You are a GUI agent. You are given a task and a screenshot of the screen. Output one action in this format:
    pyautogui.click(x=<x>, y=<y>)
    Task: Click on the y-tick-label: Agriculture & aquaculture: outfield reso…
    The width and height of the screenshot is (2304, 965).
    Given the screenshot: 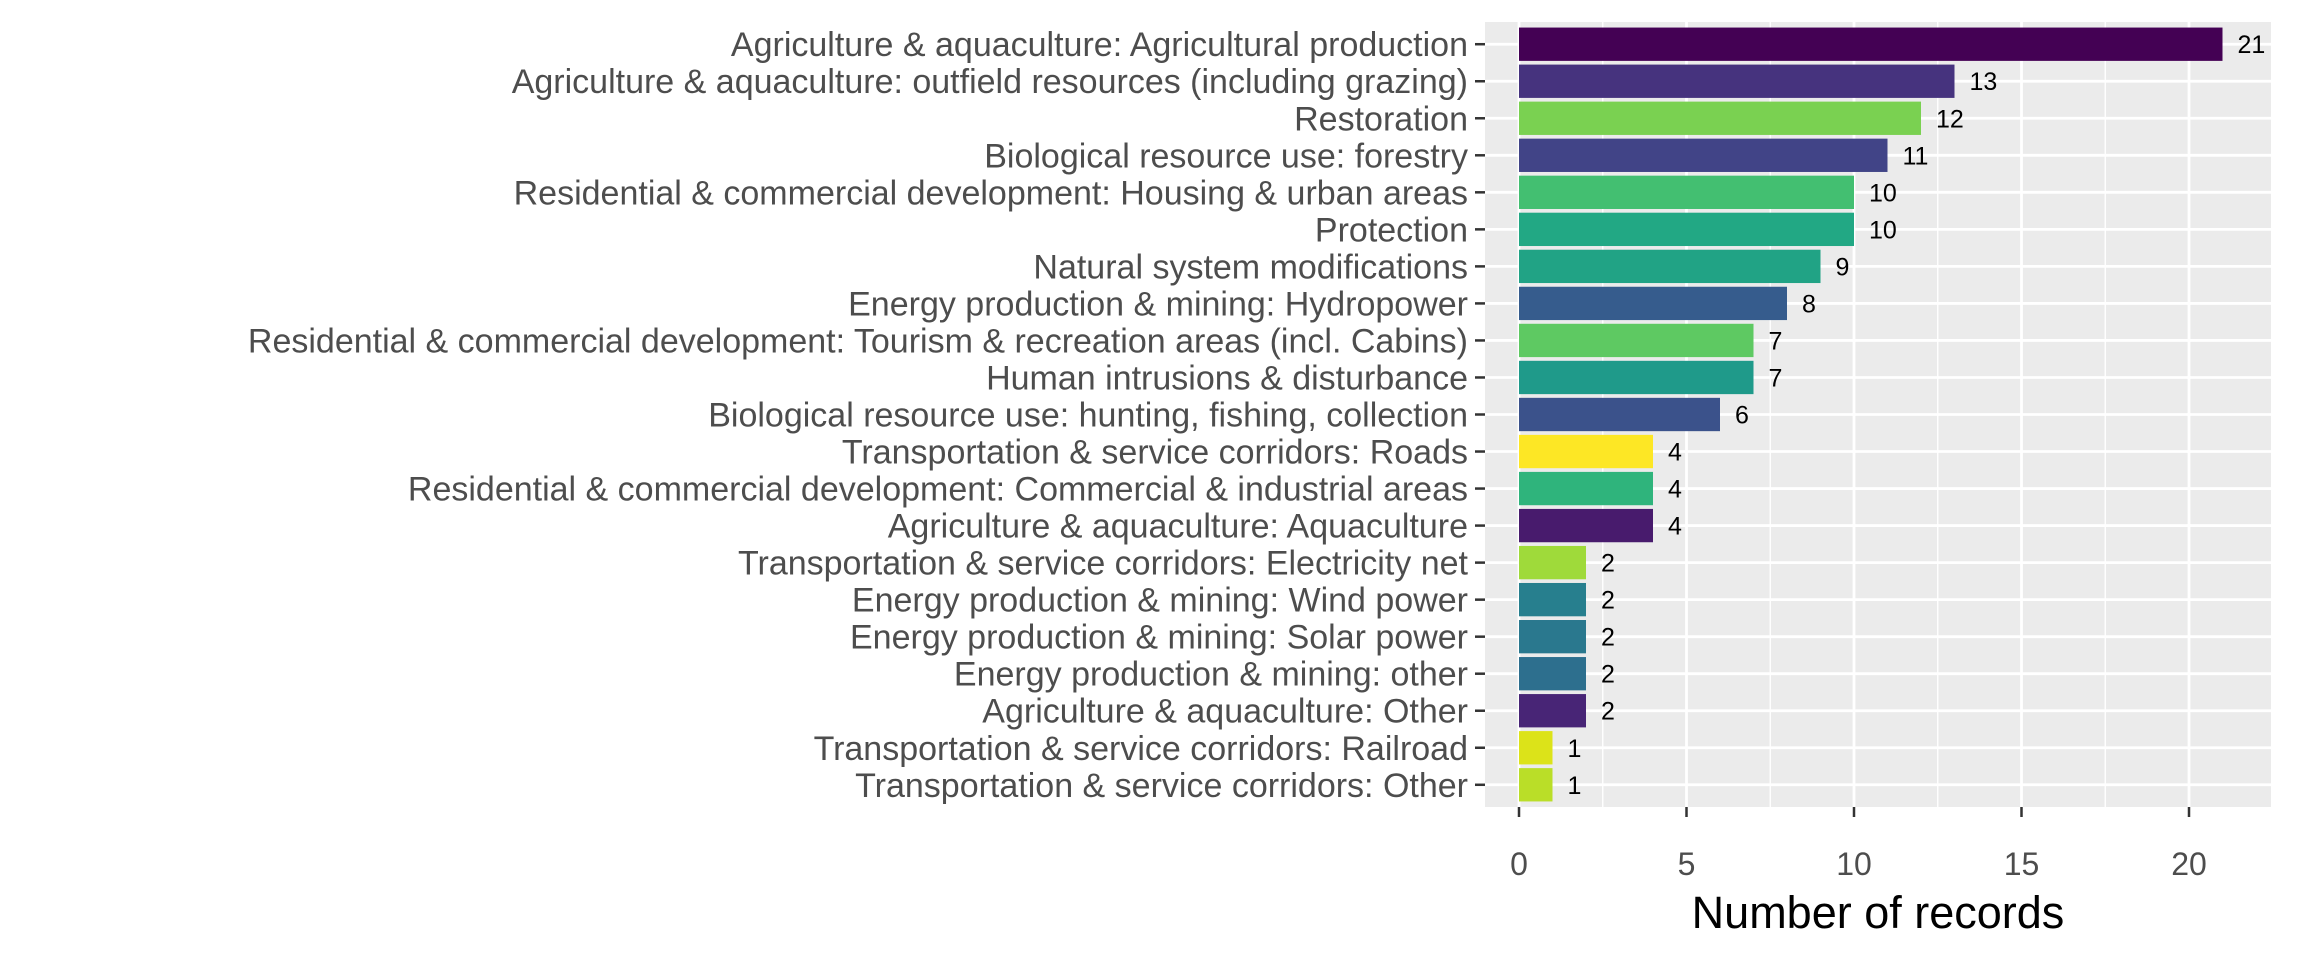 What is the action you would take?
    pyautogui.click(x=990, y=82)
    